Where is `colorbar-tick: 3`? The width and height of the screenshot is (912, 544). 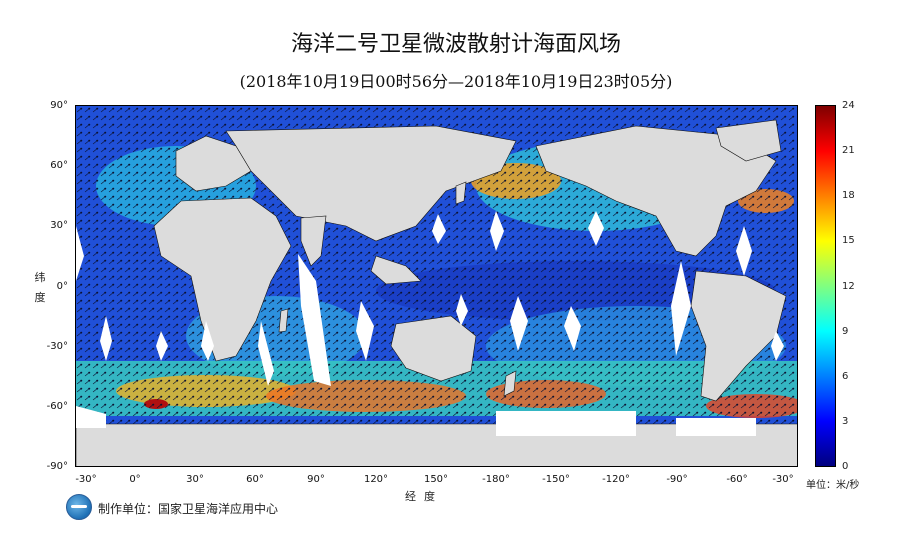 colorbar-tick: 3 is located at coordinates (845, 421).